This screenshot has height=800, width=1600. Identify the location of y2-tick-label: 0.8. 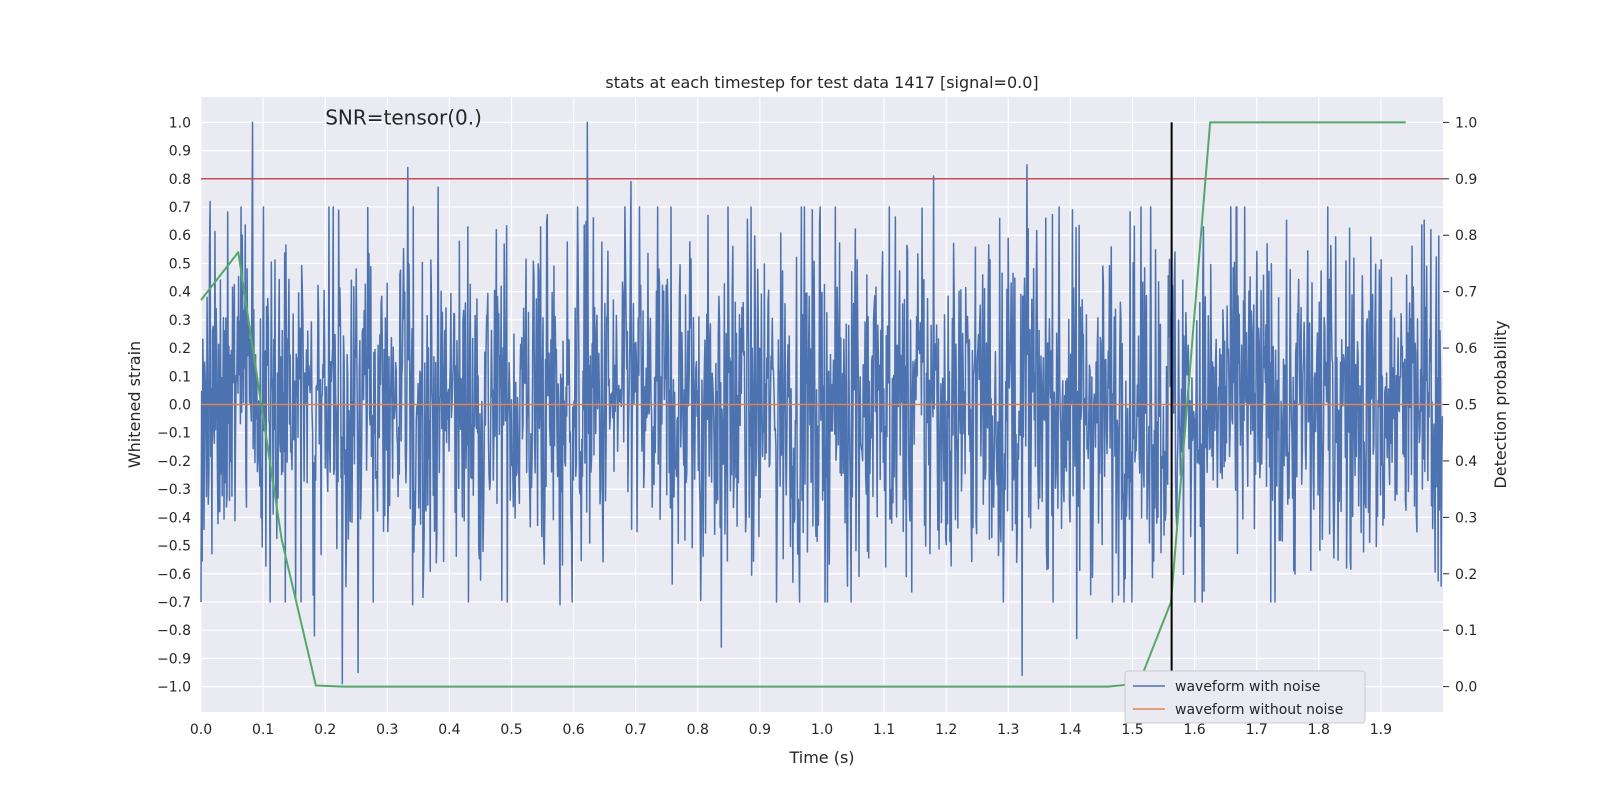
(1466, 236).